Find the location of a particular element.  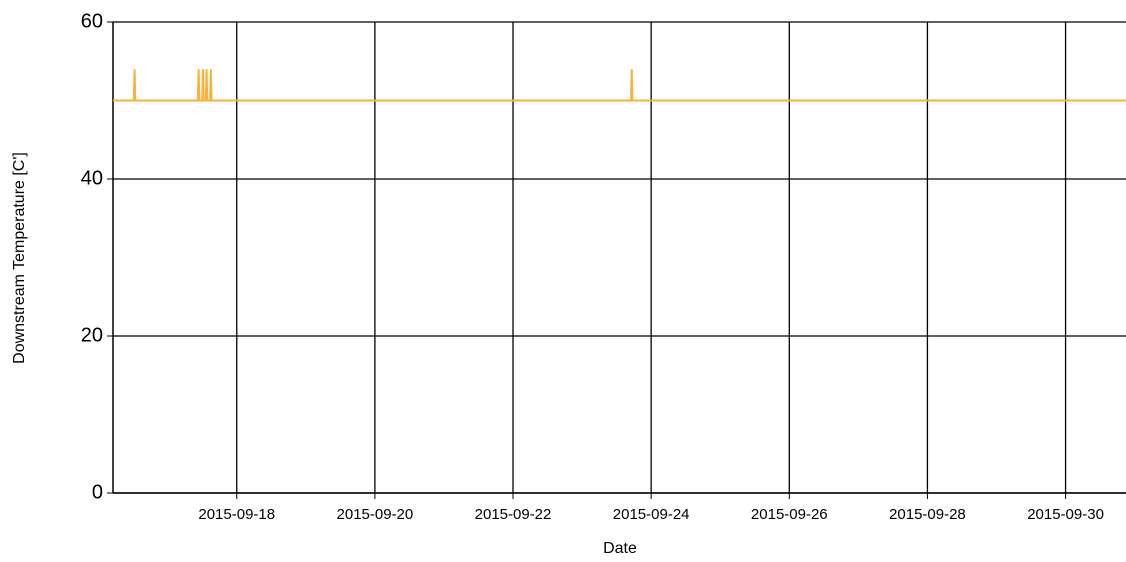

x-tick-label: 2015-09-20 is located at coordinates (375, 514).